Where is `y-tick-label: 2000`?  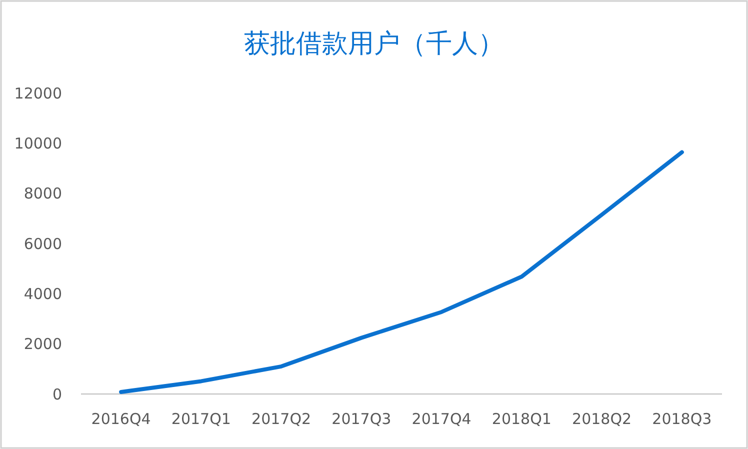
y-tick-label: 2000 is located at coordinates (43, 344).